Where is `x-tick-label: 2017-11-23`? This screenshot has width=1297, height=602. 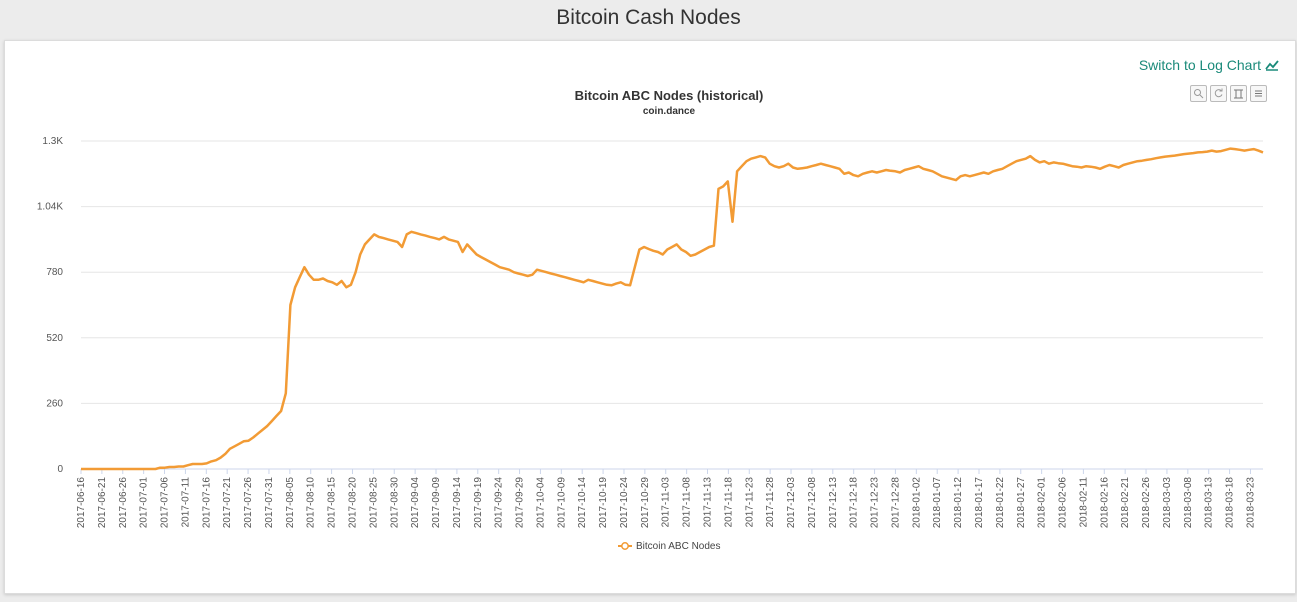 x-tick-label: 2017-11-23 is located at coordinates (749, 502).